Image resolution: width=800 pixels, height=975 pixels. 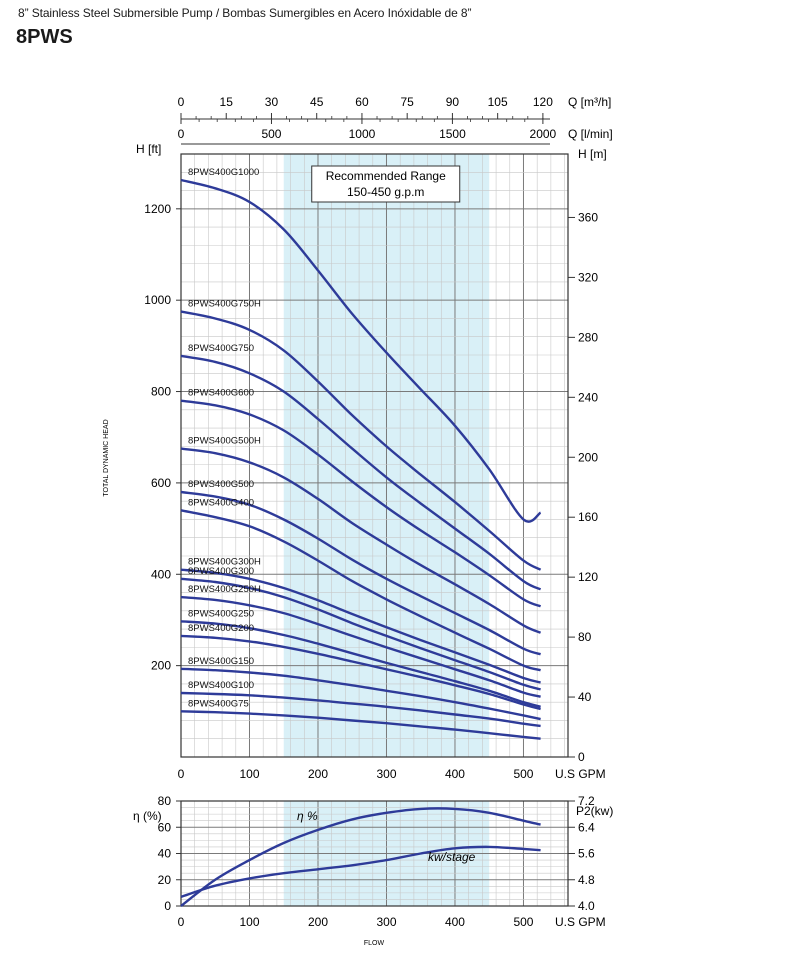 I want to click on series-label-8PWS400G300H: 8PWS400G300H, so click(x=224, y=562).